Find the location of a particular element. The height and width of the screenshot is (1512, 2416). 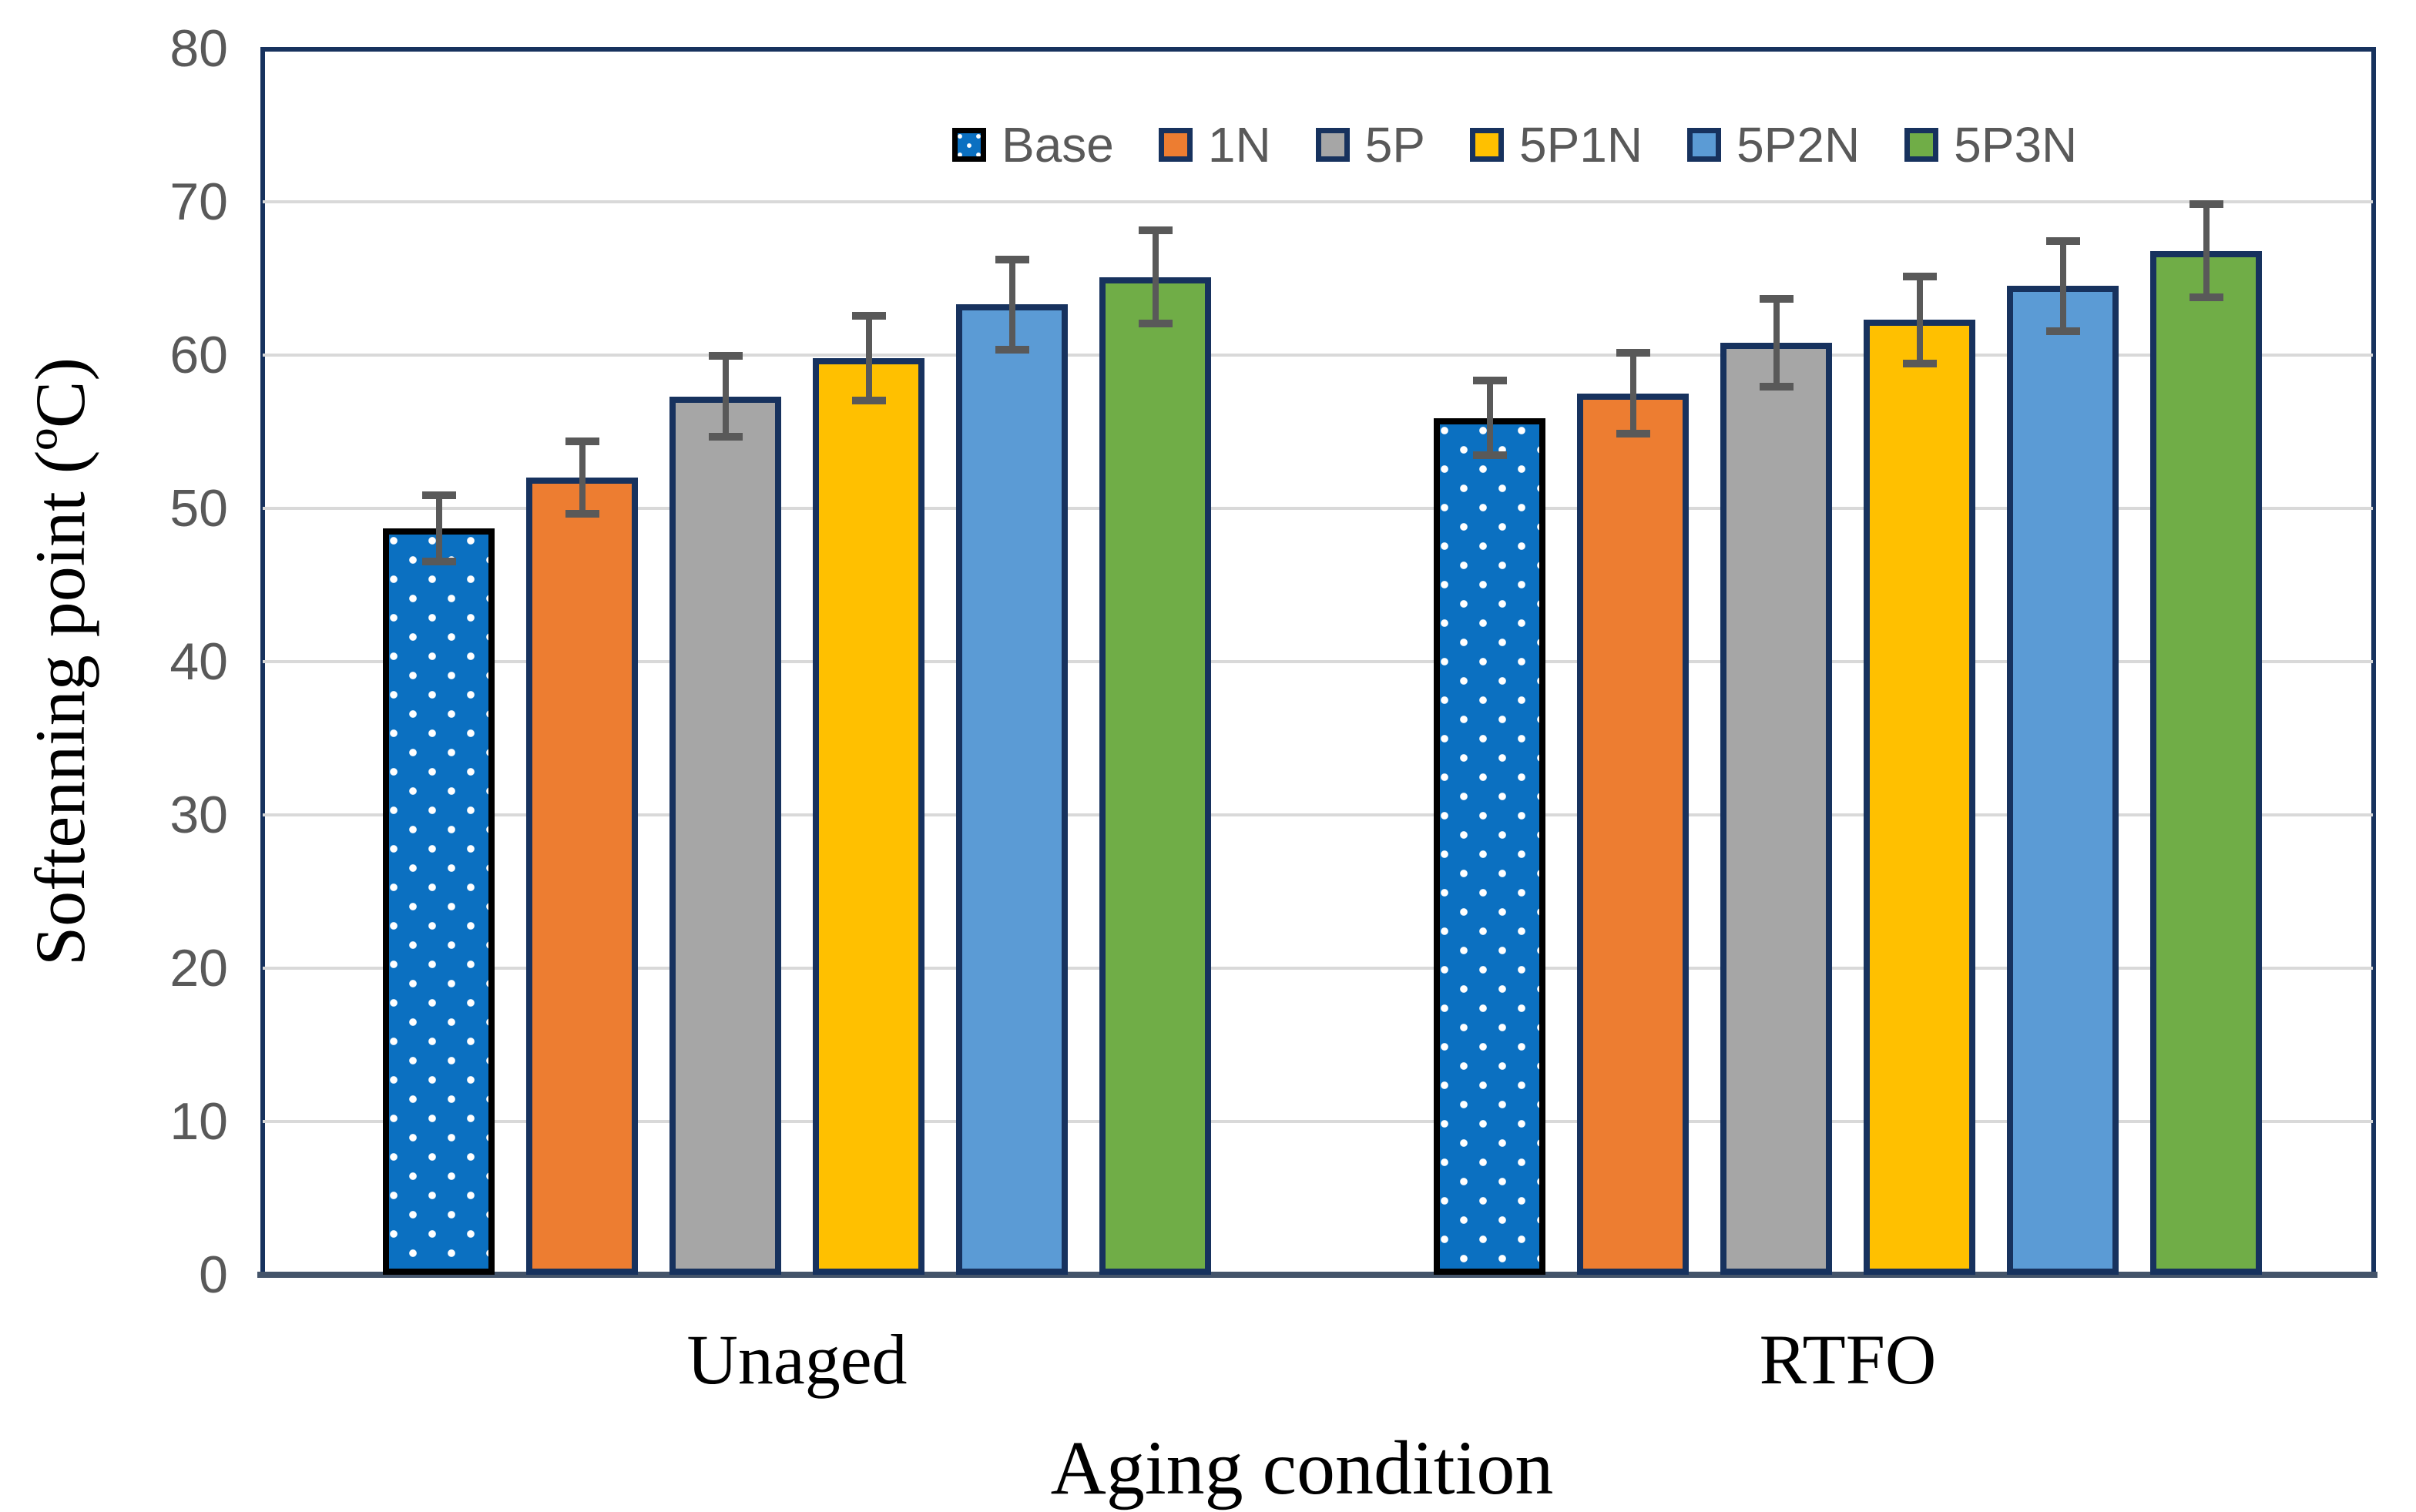

error-bar-5p3n-rtfo is located at coordinates (2206, 251).